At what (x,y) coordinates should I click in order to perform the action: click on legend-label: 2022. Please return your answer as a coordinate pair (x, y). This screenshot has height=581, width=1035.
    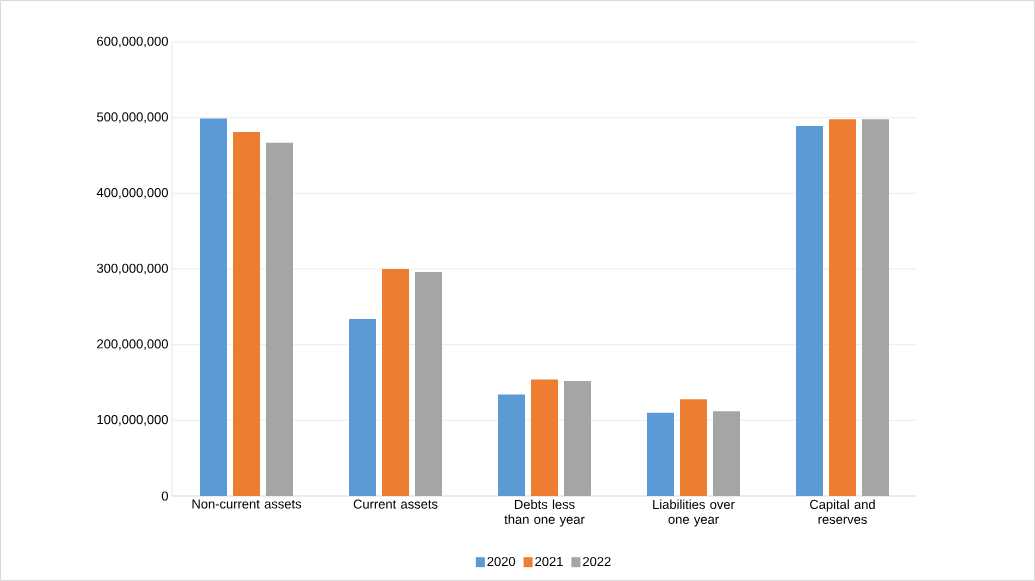
    Looking at the image, I should click on (597, 561).